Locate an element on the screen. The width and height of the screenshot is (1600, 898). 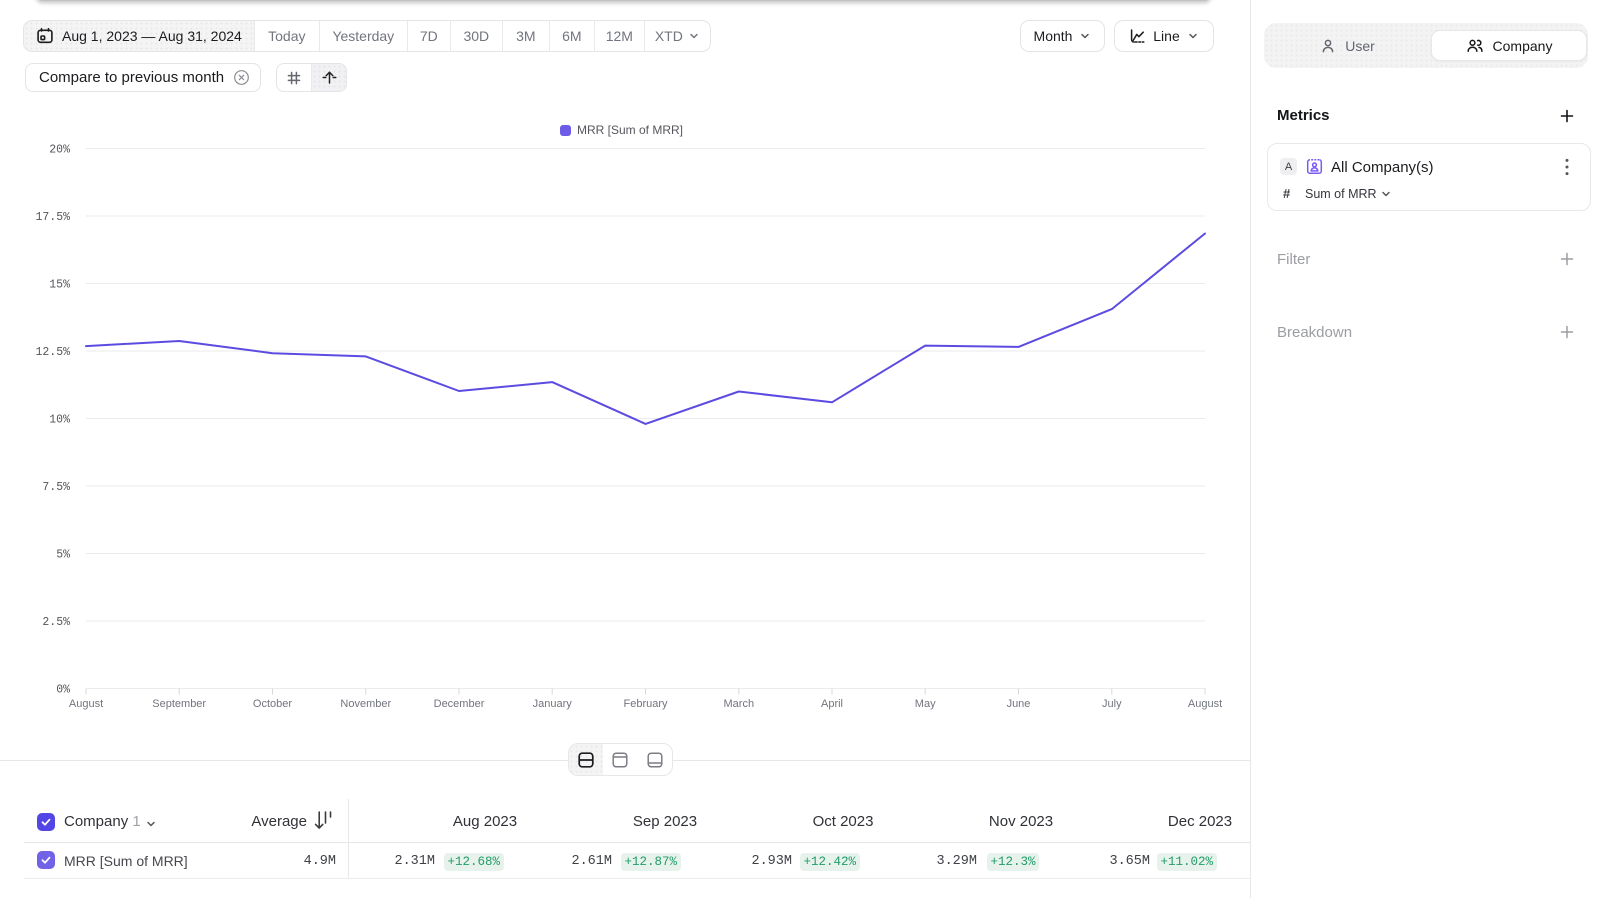
svg-text: 0% is located at coordinates (63, 690).